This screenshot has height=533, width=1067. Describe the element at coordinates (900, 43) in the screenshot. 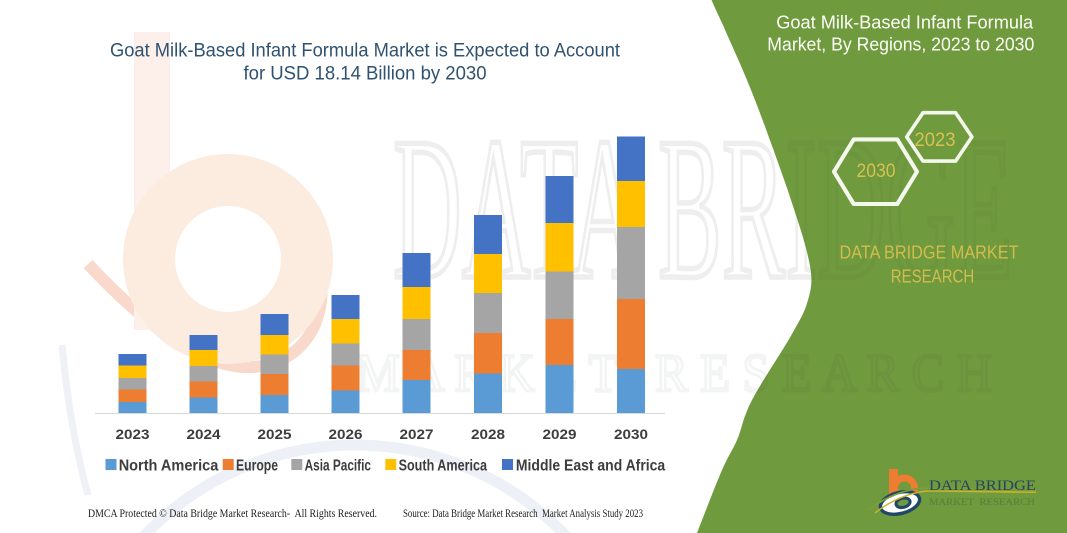

I see `svg-text:Market, By Regions, 2023 to 20: Market, By Regions, 2023 to 2030` at that location.